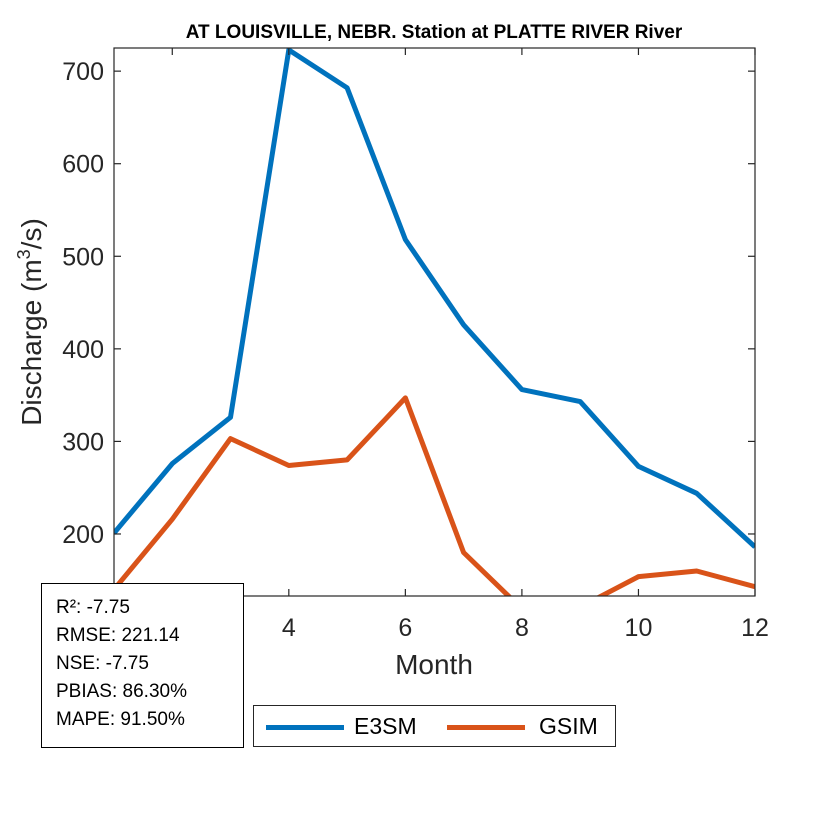 The width and height of the screenshot is (833, 833). What do you see at coordinates (486, 727) in the screenshot?
I see `legend-swatch-gsim` at bounding box center [486, 727].